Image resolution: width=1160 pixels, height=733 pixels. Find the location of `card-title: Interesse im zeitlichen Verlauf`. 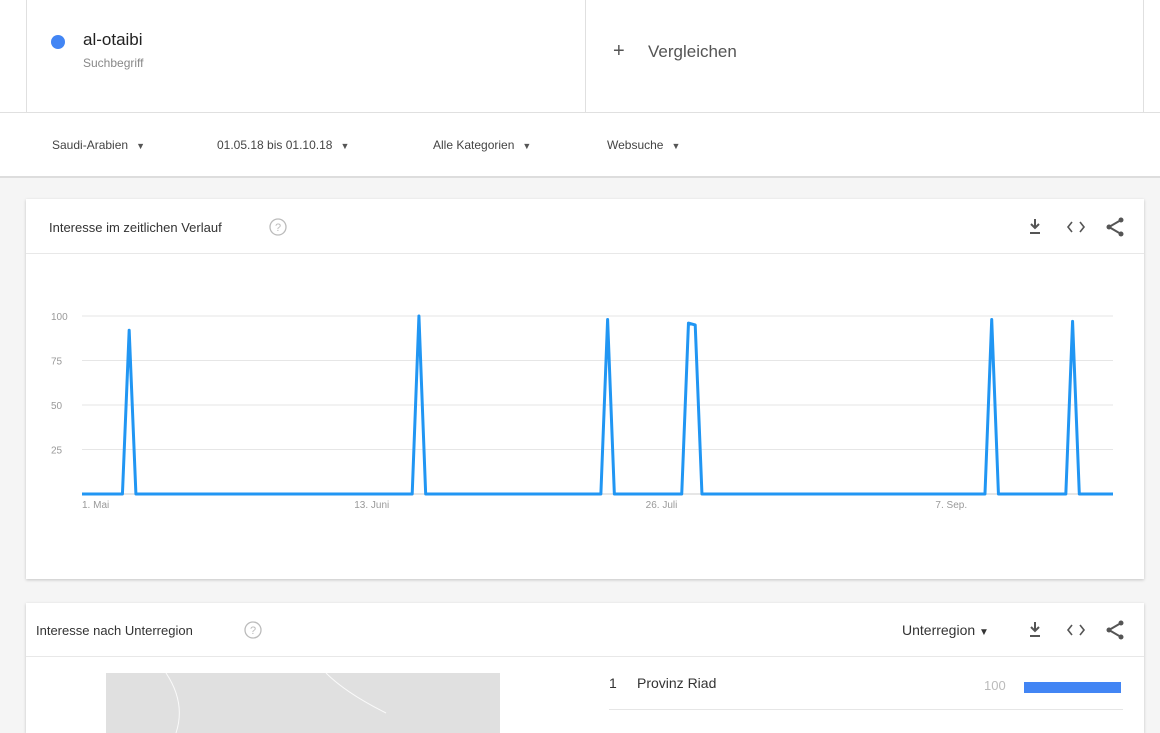

card-title: Interesse im zeitlichen Verlauf is located at coordinates (135, 227).